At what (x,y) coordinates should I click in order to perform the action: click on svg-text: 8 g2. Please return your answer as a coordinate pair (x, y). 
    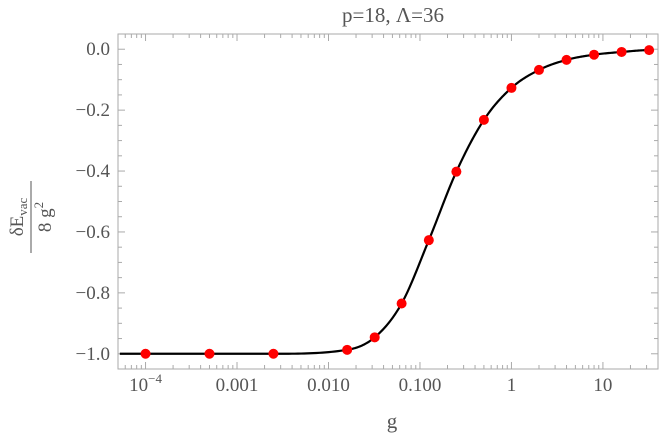
    Looking at the image, I should click on (43, 217).